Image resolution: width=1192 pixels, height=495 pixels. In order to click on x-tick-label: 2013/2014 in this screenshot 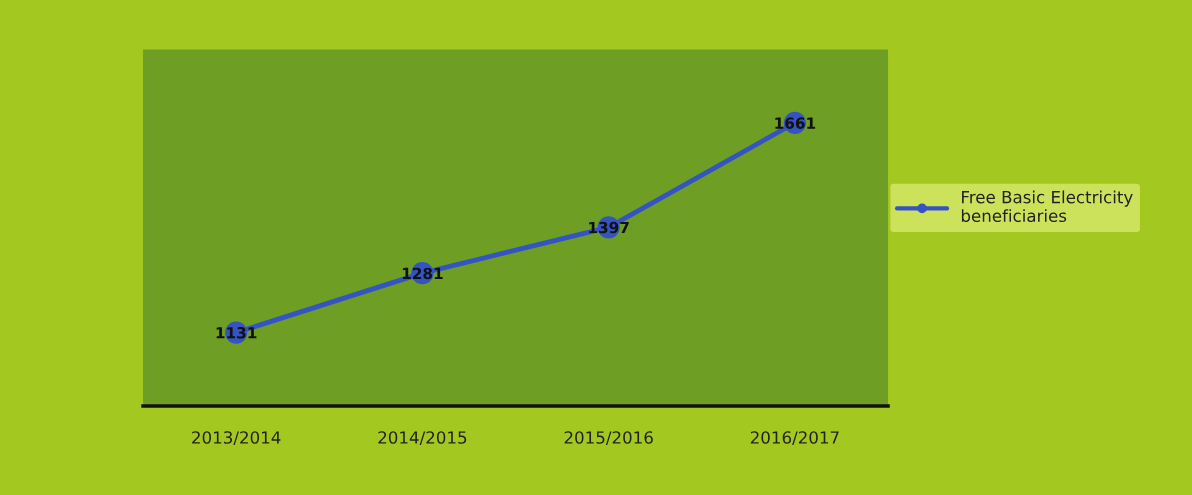, I will do `click(236, 438)`.